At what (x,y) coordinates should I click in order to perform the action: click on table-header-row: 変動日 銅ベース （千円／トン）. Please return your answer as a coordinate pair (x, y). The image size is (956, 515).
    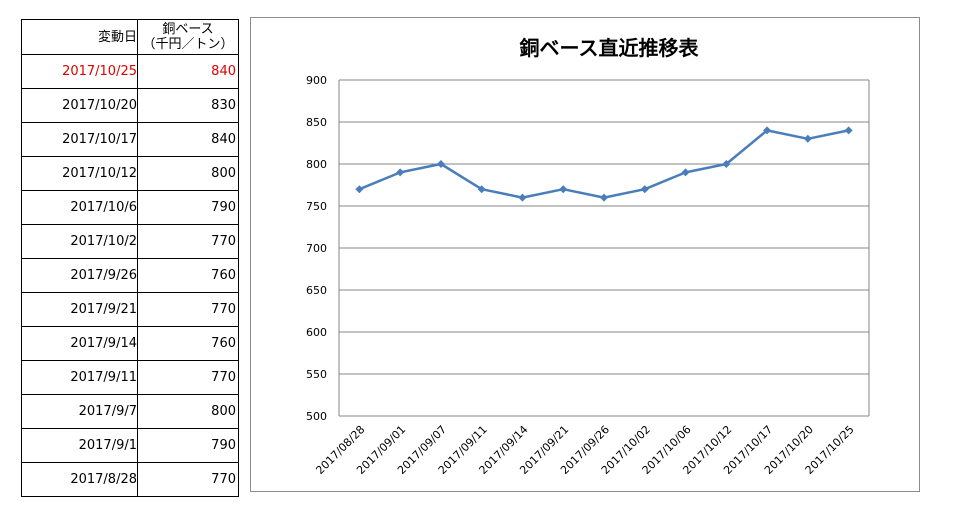
    Looking at the image, I should click on (130, 37).